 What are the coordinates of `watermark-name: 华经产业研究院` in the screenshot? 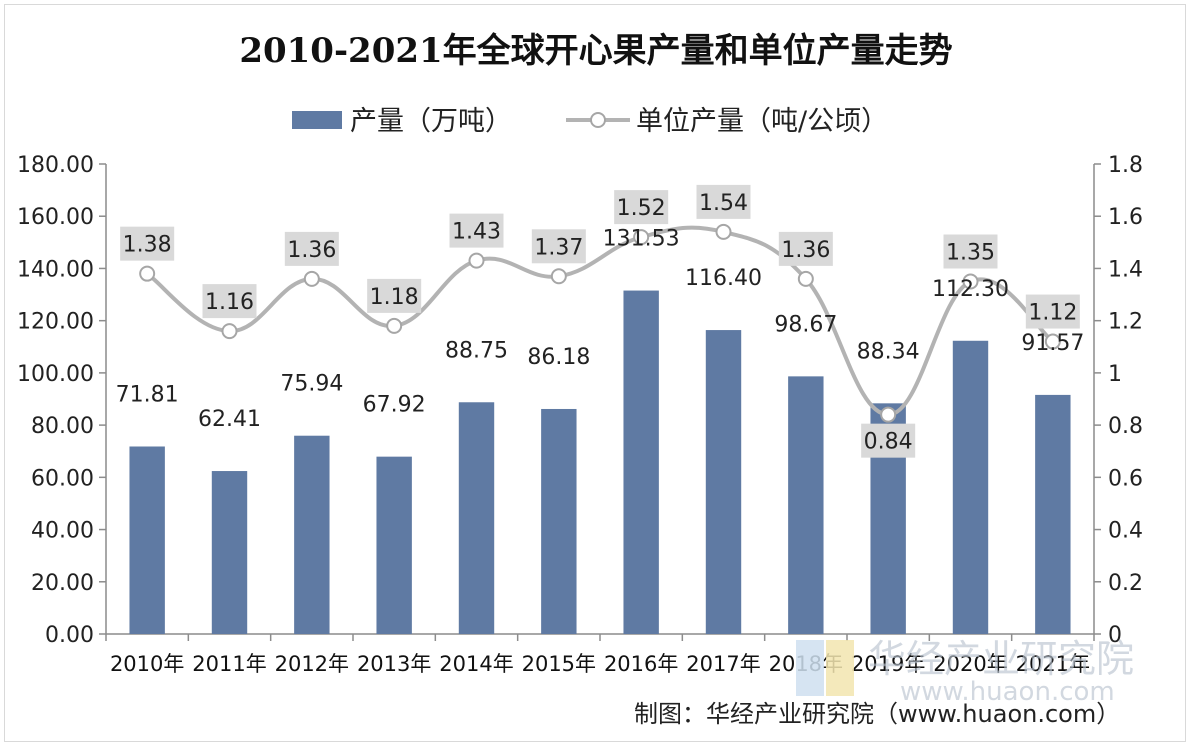 It's located at (1001, 659).